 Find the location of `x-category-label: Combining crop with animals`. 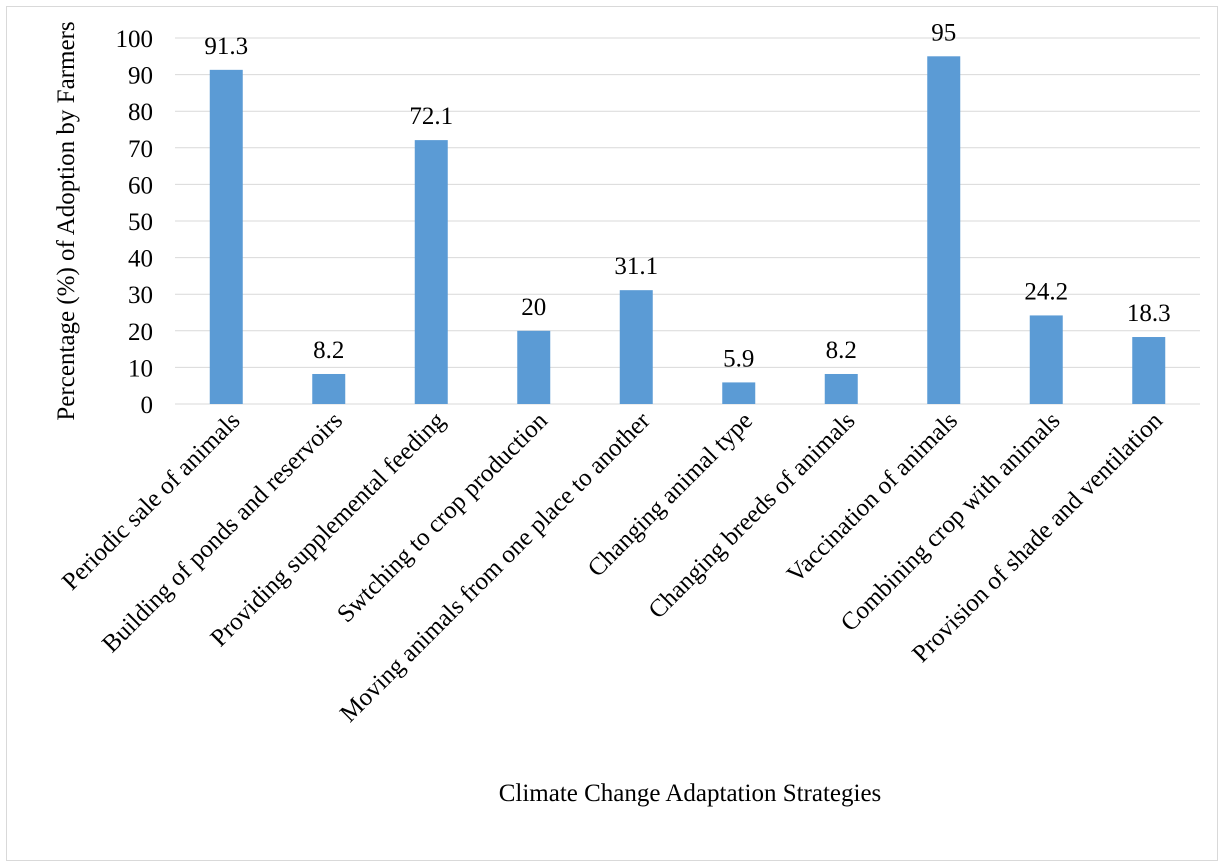

x-category-label: Combining crop with animals is located at coordinates (951, 522).